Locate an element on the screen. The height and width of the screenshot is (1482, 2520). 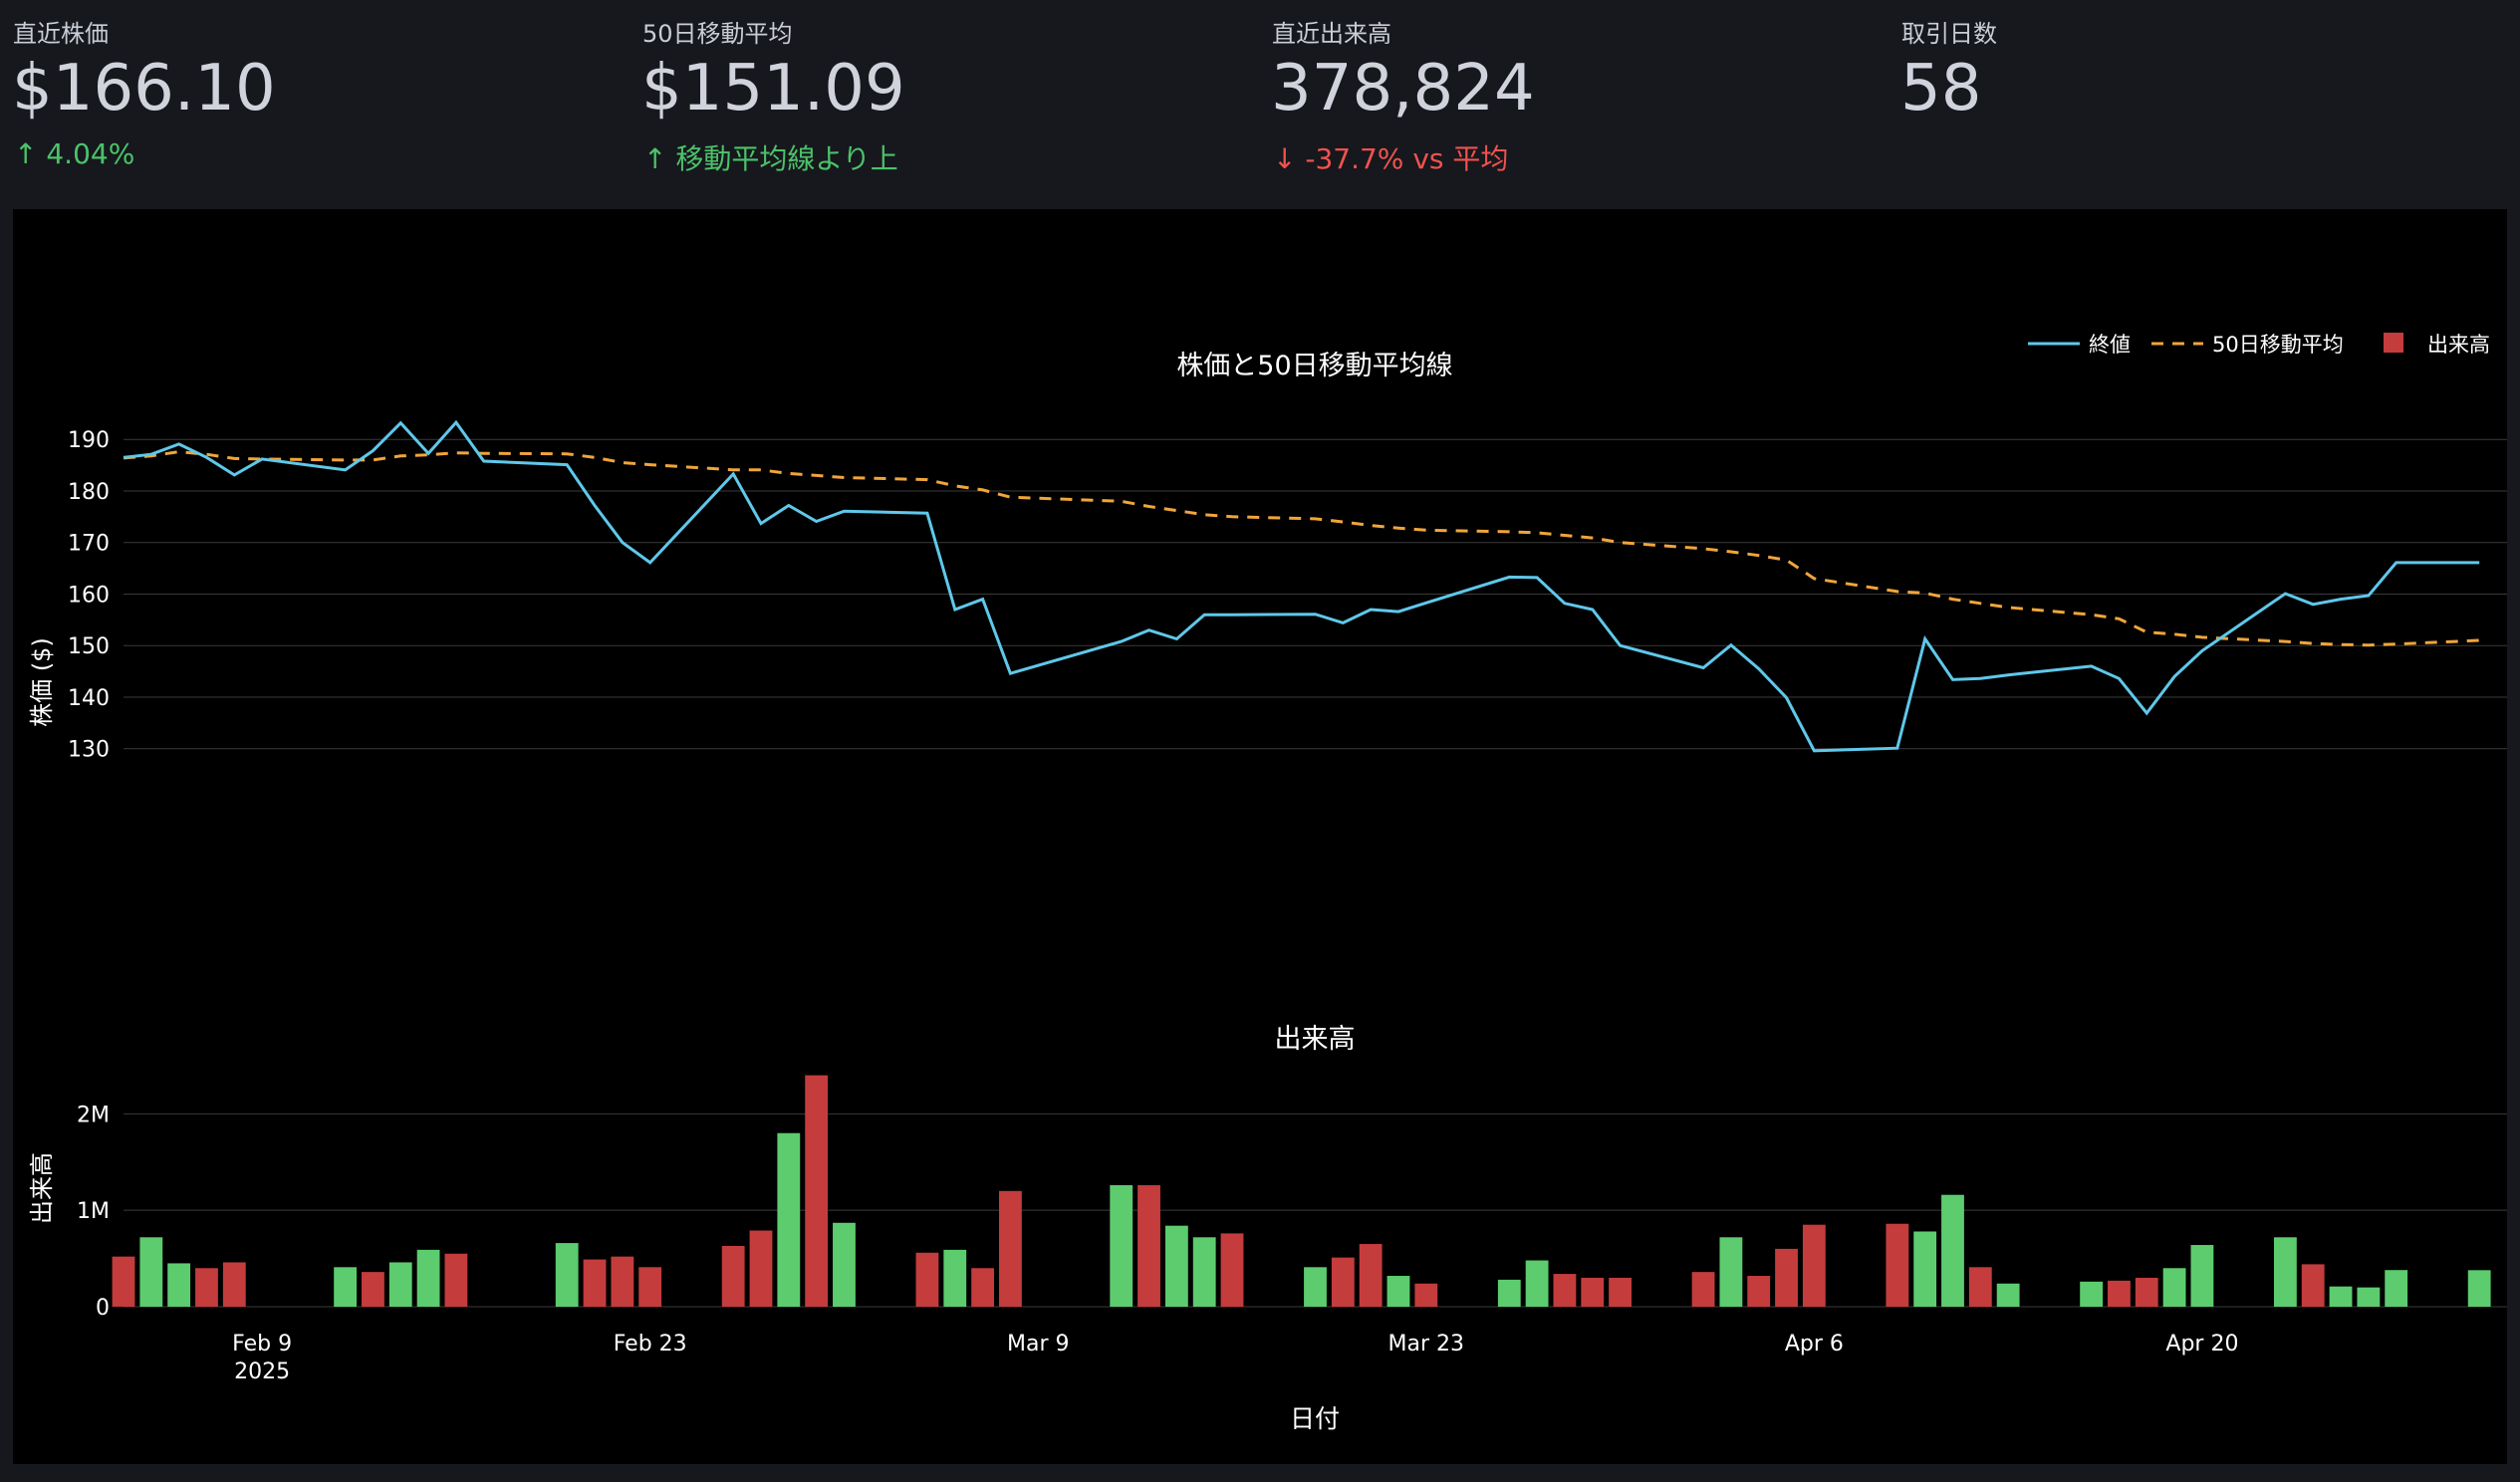
price-y-tick-label: 150 is located at coordinates (89, 646).